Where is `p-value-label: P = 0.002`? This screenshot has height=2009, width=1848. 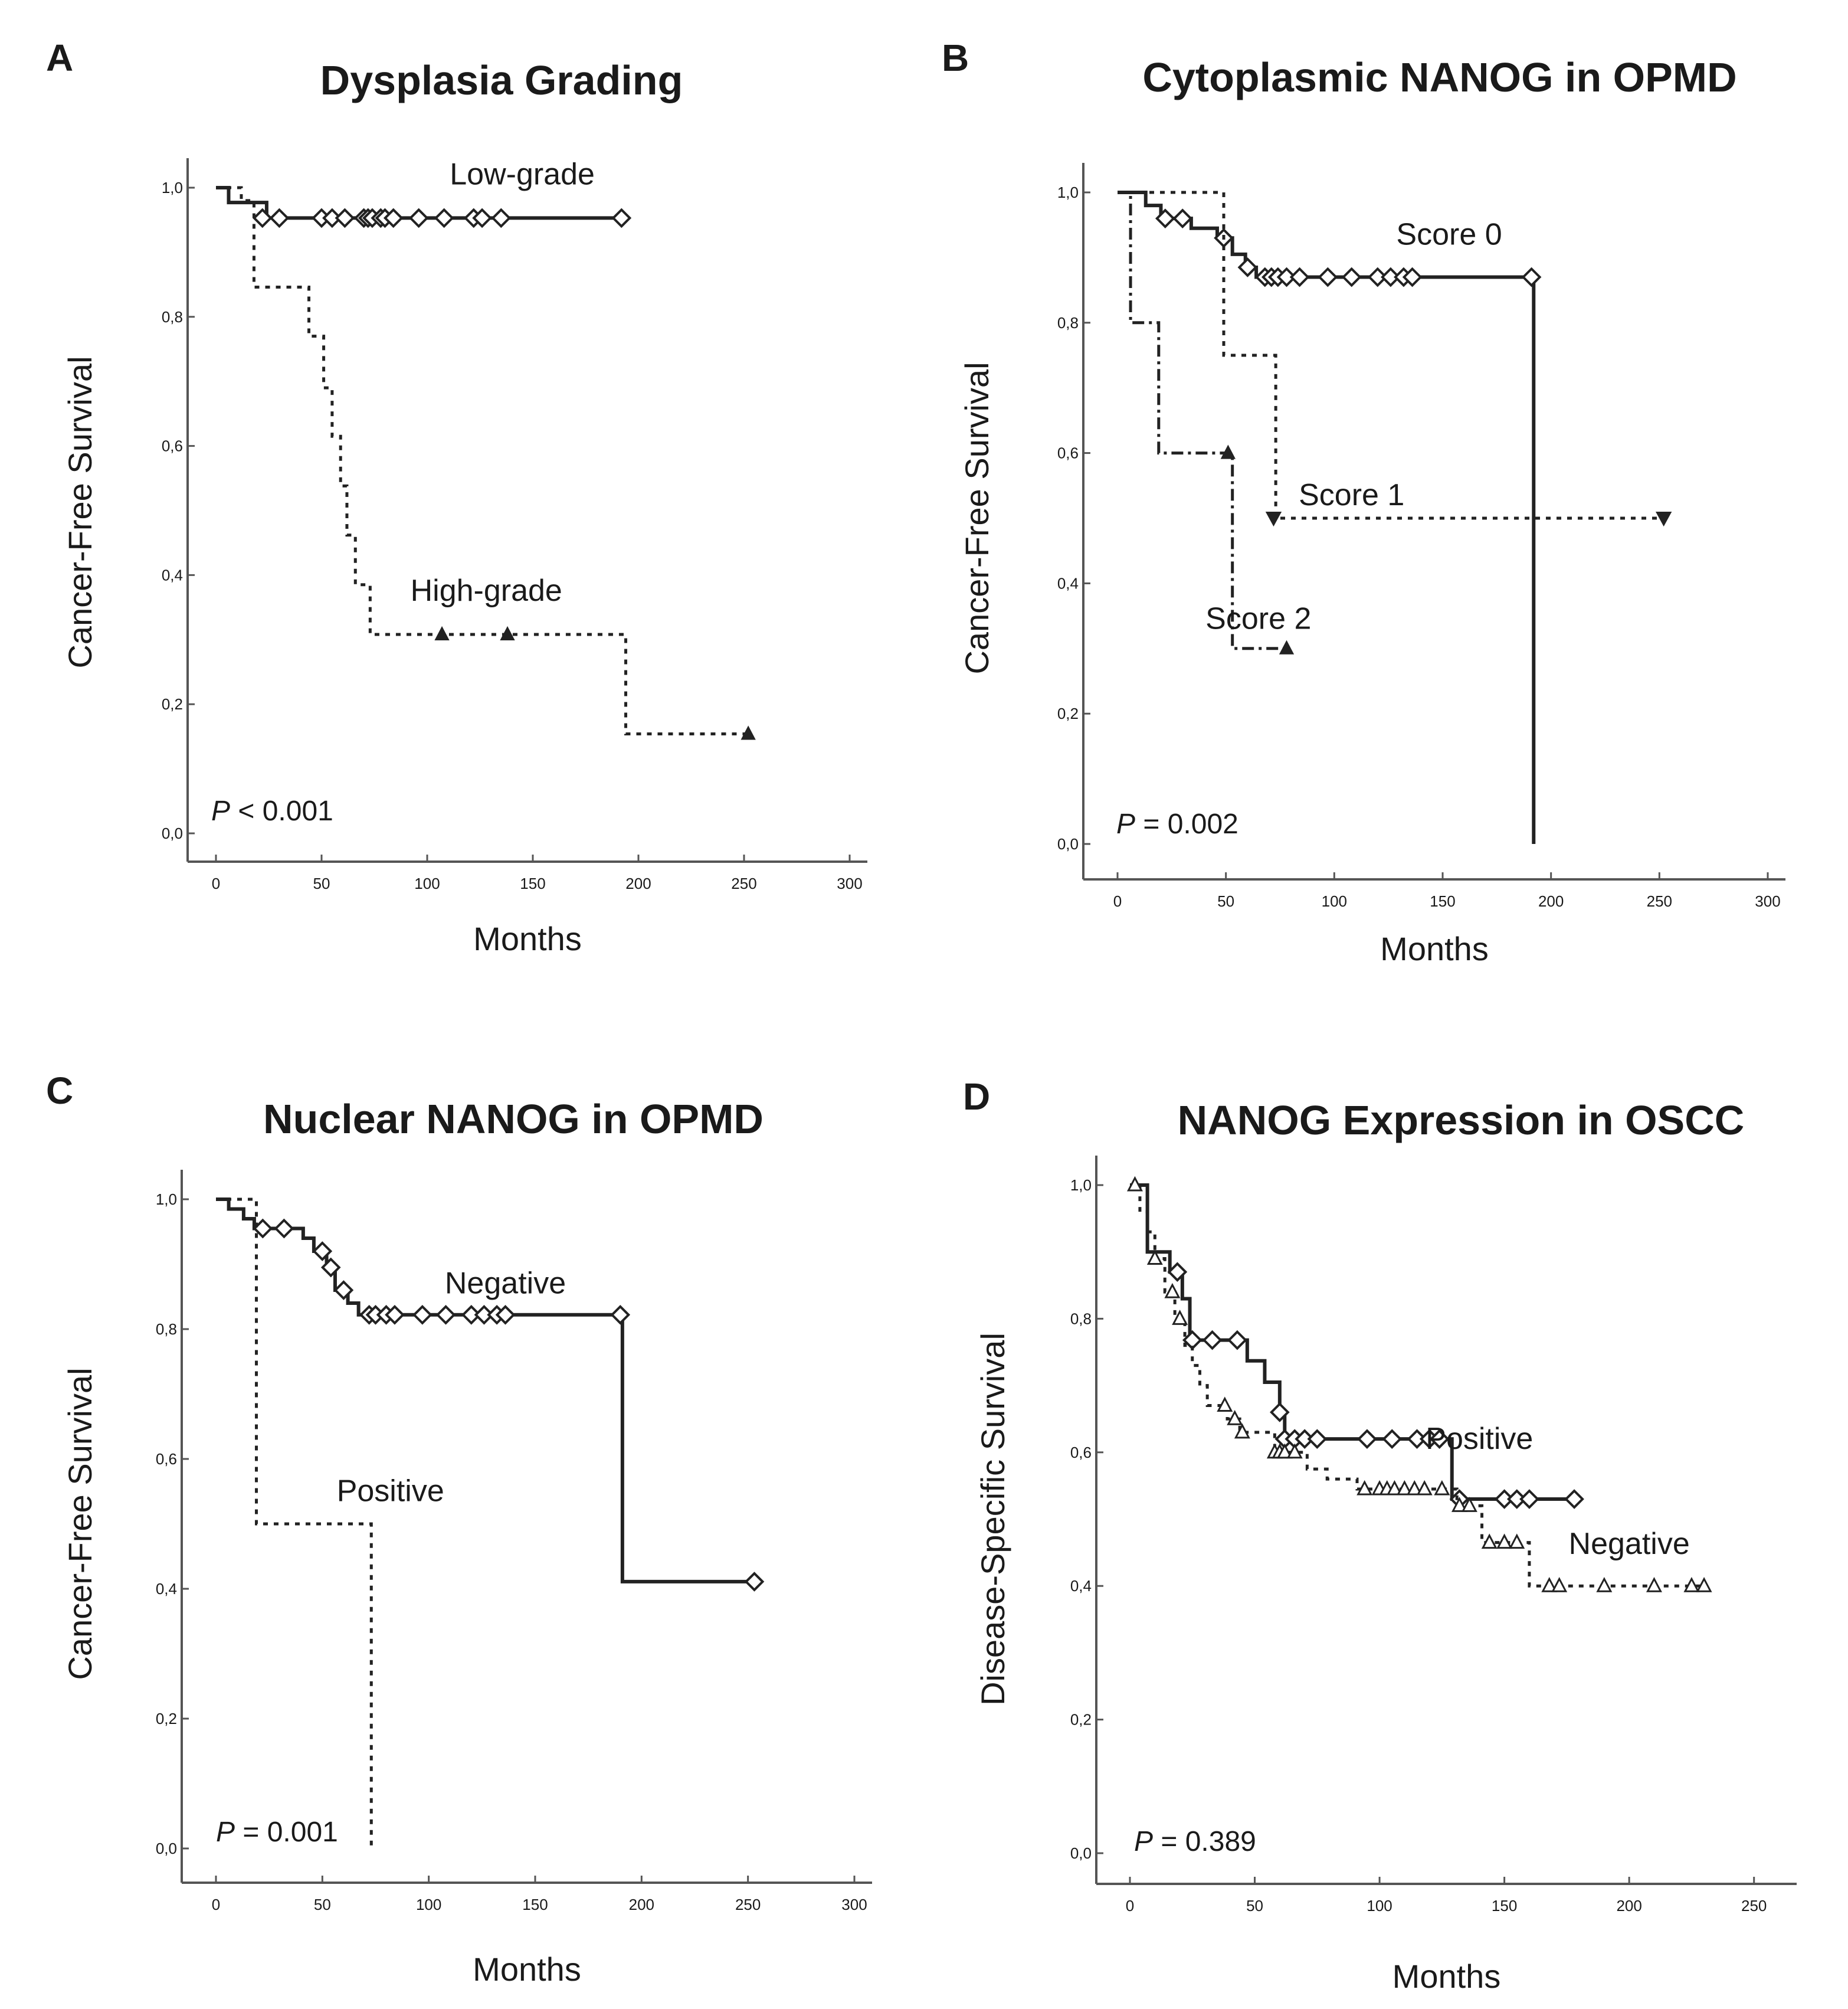
p-value-label: P = 0.002 is located at coordinates (1177, 824).